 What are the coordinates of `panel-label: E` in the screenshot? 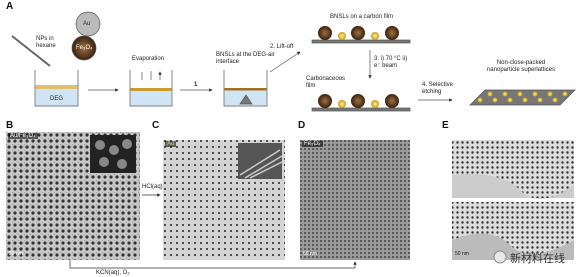 It's located at (445, 125).